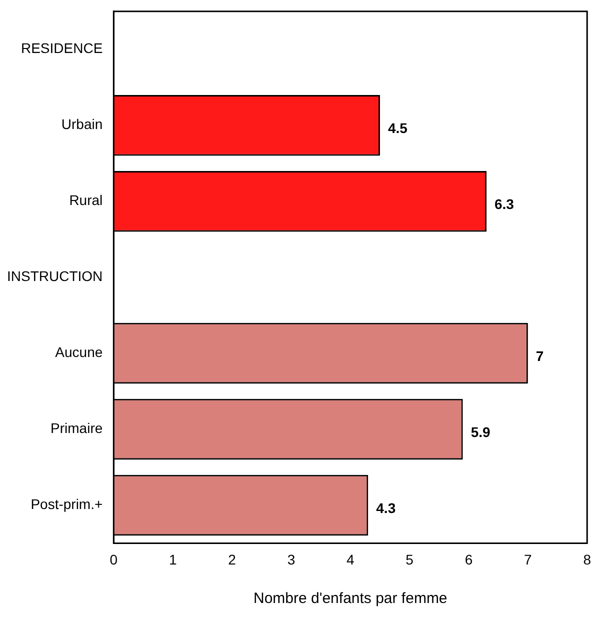 This screenshot has width=594, height=618. Describe the element at coordinates (172, 559) in the screenshot. I see `x-tick-label: 1` at that location.